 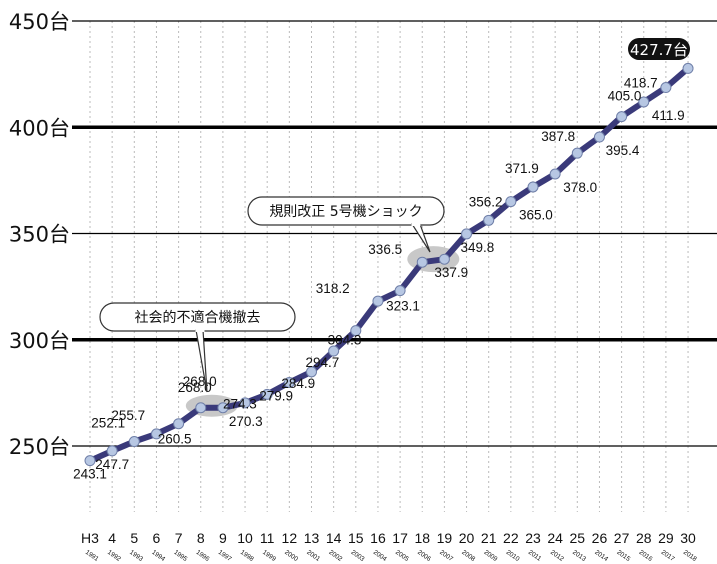 What do you see at coordinates (114, 556) in the screenshot?
I see `x-year-label: 1992` at bounding box center [114, 556].